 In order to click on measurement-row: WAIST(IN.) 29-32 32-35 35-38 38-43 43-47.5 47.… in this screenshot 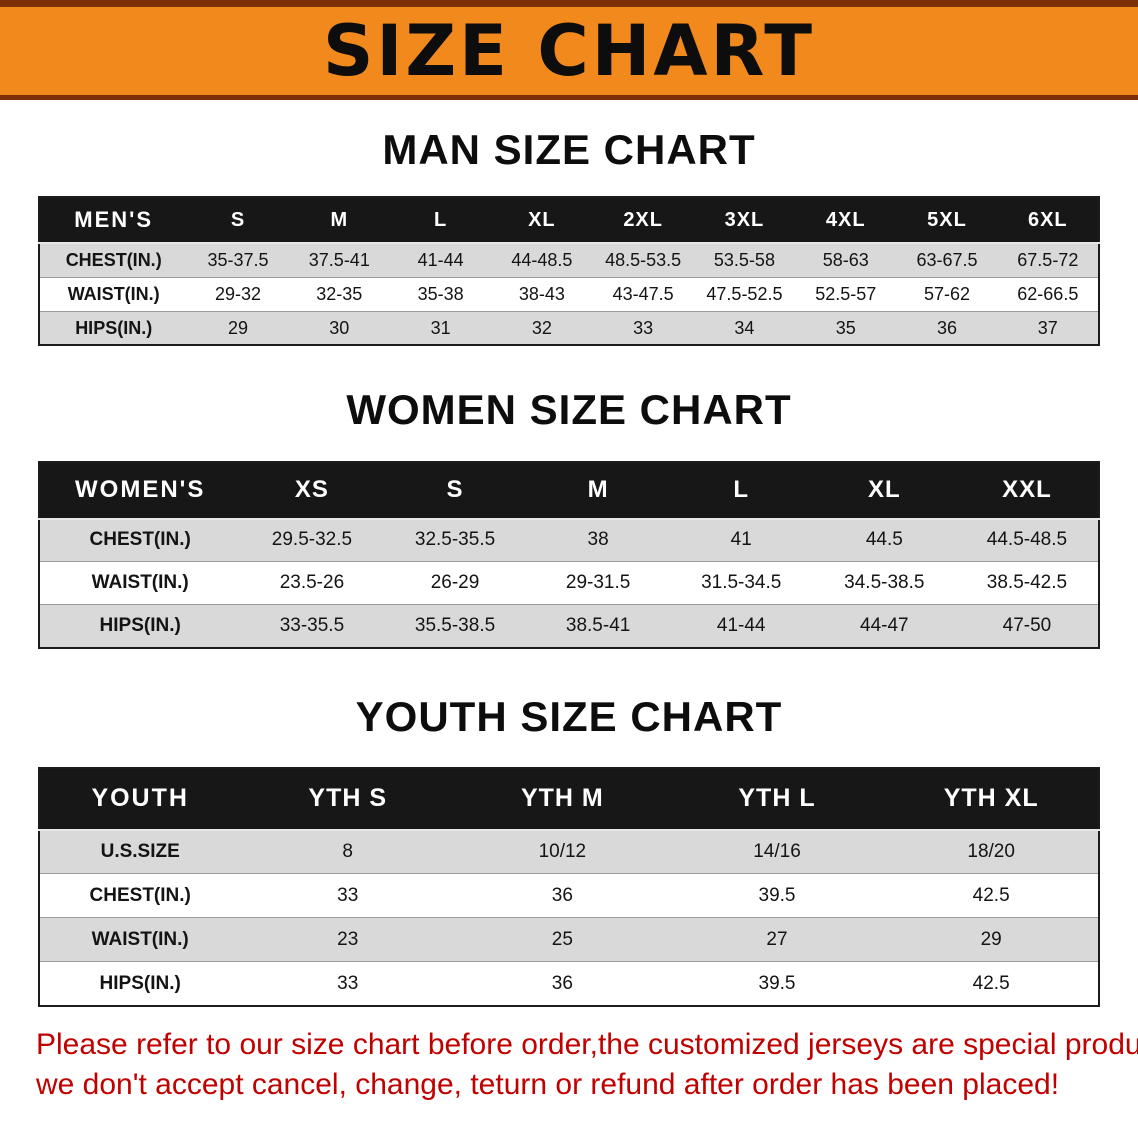, I will do `click(569, 294)`.